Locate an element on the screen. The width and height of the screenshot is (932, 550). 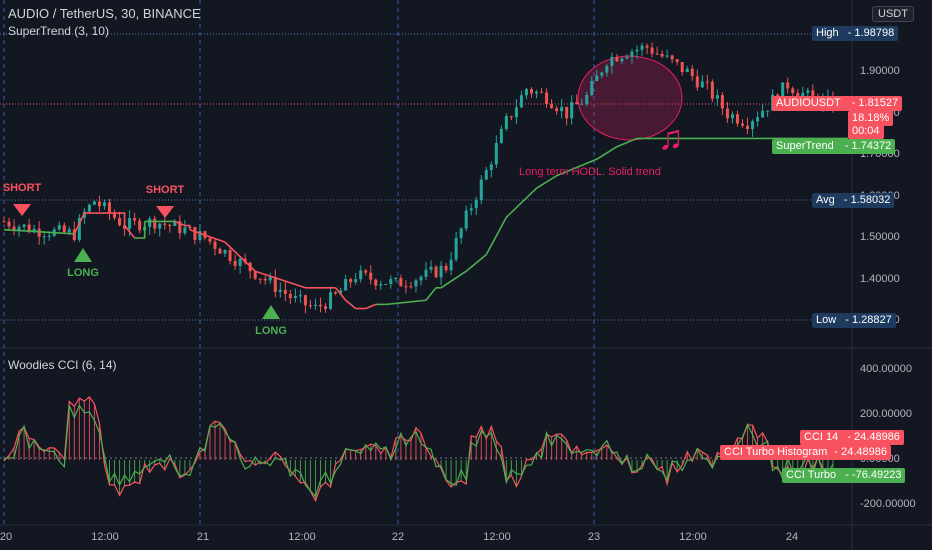
signal-markers is located at coordinates (146, 261).